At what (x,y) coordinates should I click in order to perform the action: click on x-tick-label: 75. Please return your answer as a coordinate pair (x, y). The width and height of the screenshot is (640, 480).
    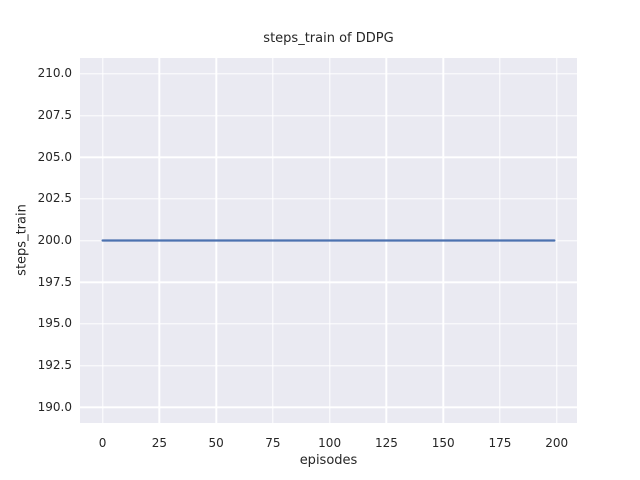
    Looking at the image, I should click on (273, 443).